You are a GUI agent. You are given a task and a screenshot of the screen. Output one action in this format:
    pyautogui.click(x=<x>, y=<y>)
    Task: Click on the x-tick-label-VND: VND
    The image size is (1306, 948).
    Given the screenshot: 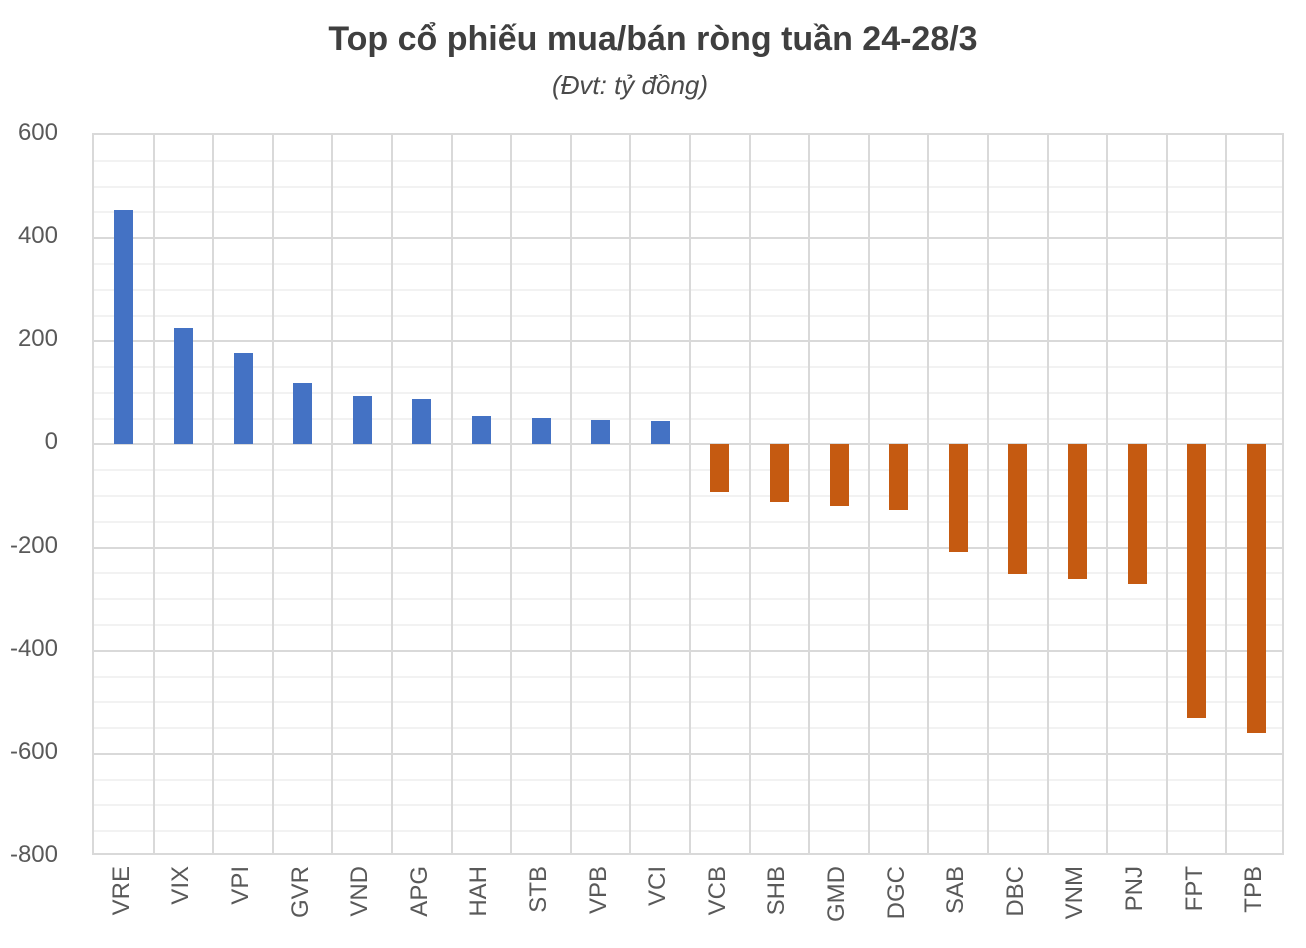 What is the action you would take?
    pyautogui.click(x=360, y=891)
    